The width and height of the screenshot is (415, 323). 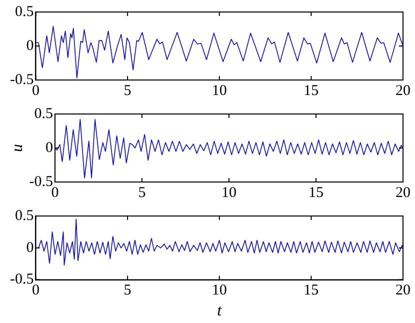 What do you see at coordinates (17, 148) in the screenshot?
I see `y-axis-title: u` at bounding box center [17, 148].